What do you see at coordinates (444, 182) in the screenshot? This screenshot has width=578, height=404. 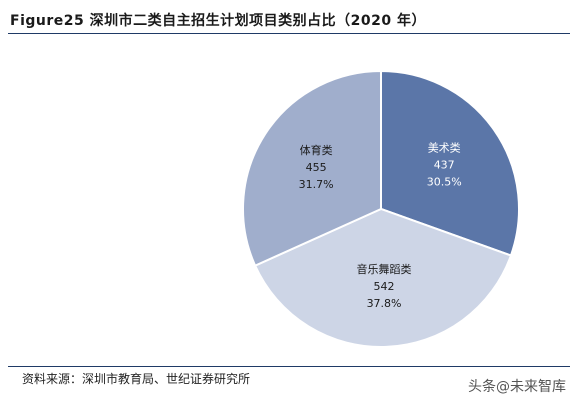 I see `slice-label-percent-1: 30.5%` at bounding box center [444, 182].